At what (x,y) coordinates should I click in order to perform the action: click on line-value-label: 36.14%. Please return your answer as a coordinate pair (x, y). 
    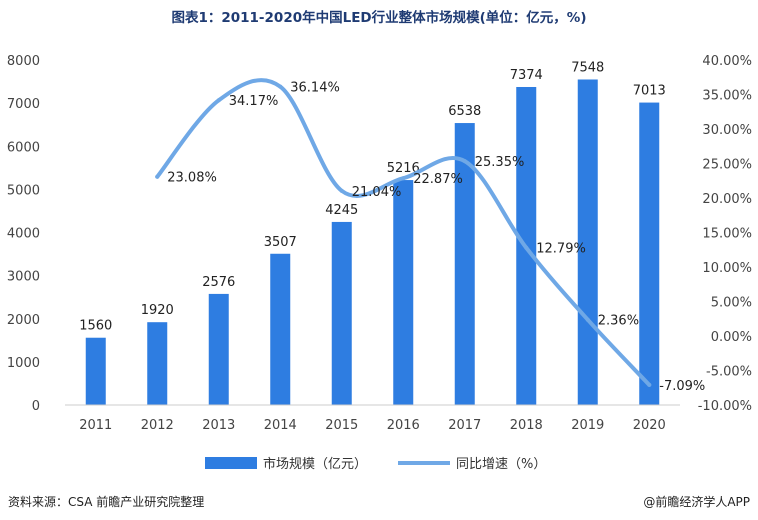
    Looking at the image, I should click on (315, 88).